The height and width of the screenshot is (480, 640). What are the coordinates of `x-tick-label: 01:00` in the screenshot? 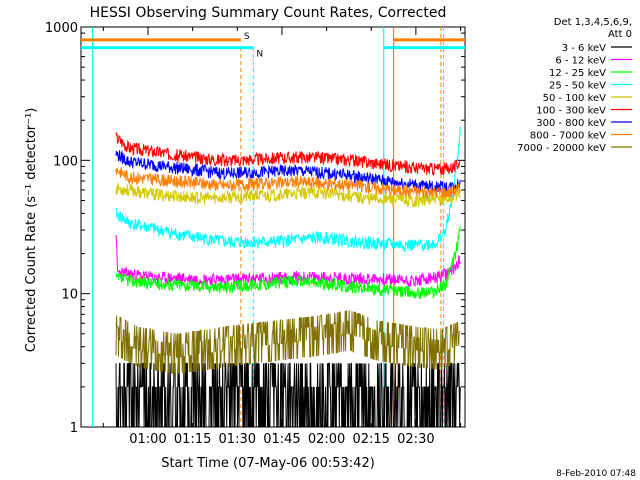 It's located at (147, 439).